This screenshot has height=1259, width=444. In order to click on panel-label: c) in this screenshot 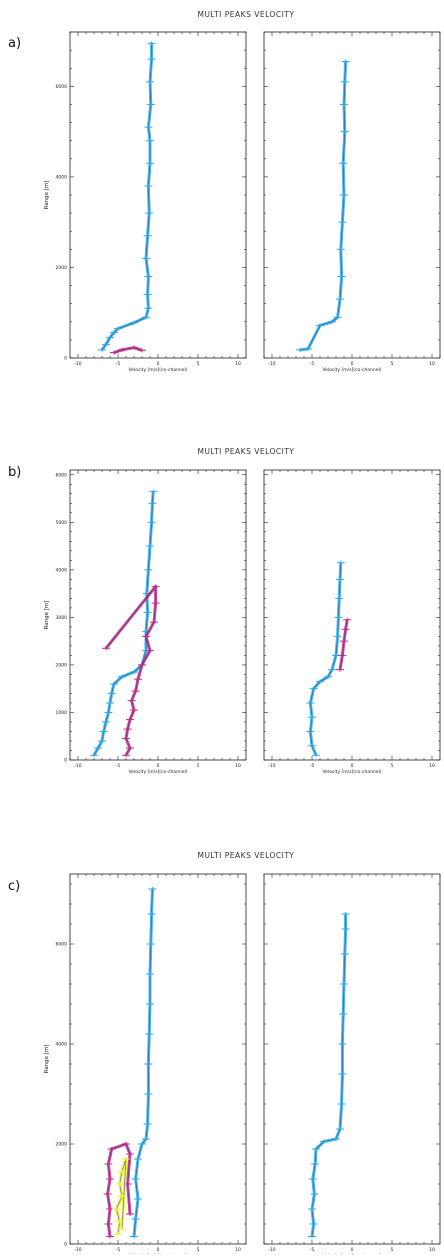, I will do `click(14, 886)`.